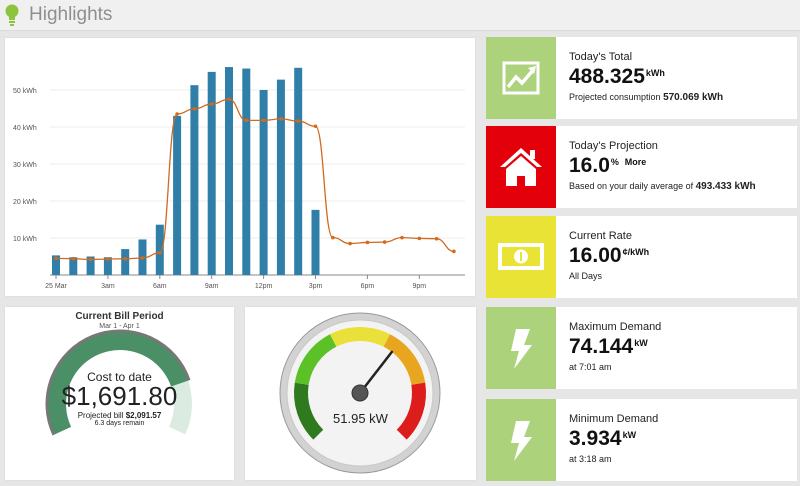 Image resolution: width=800 pixels, height=486 pixels. I want to click on bill-gauge-fill, so click(118, 383).